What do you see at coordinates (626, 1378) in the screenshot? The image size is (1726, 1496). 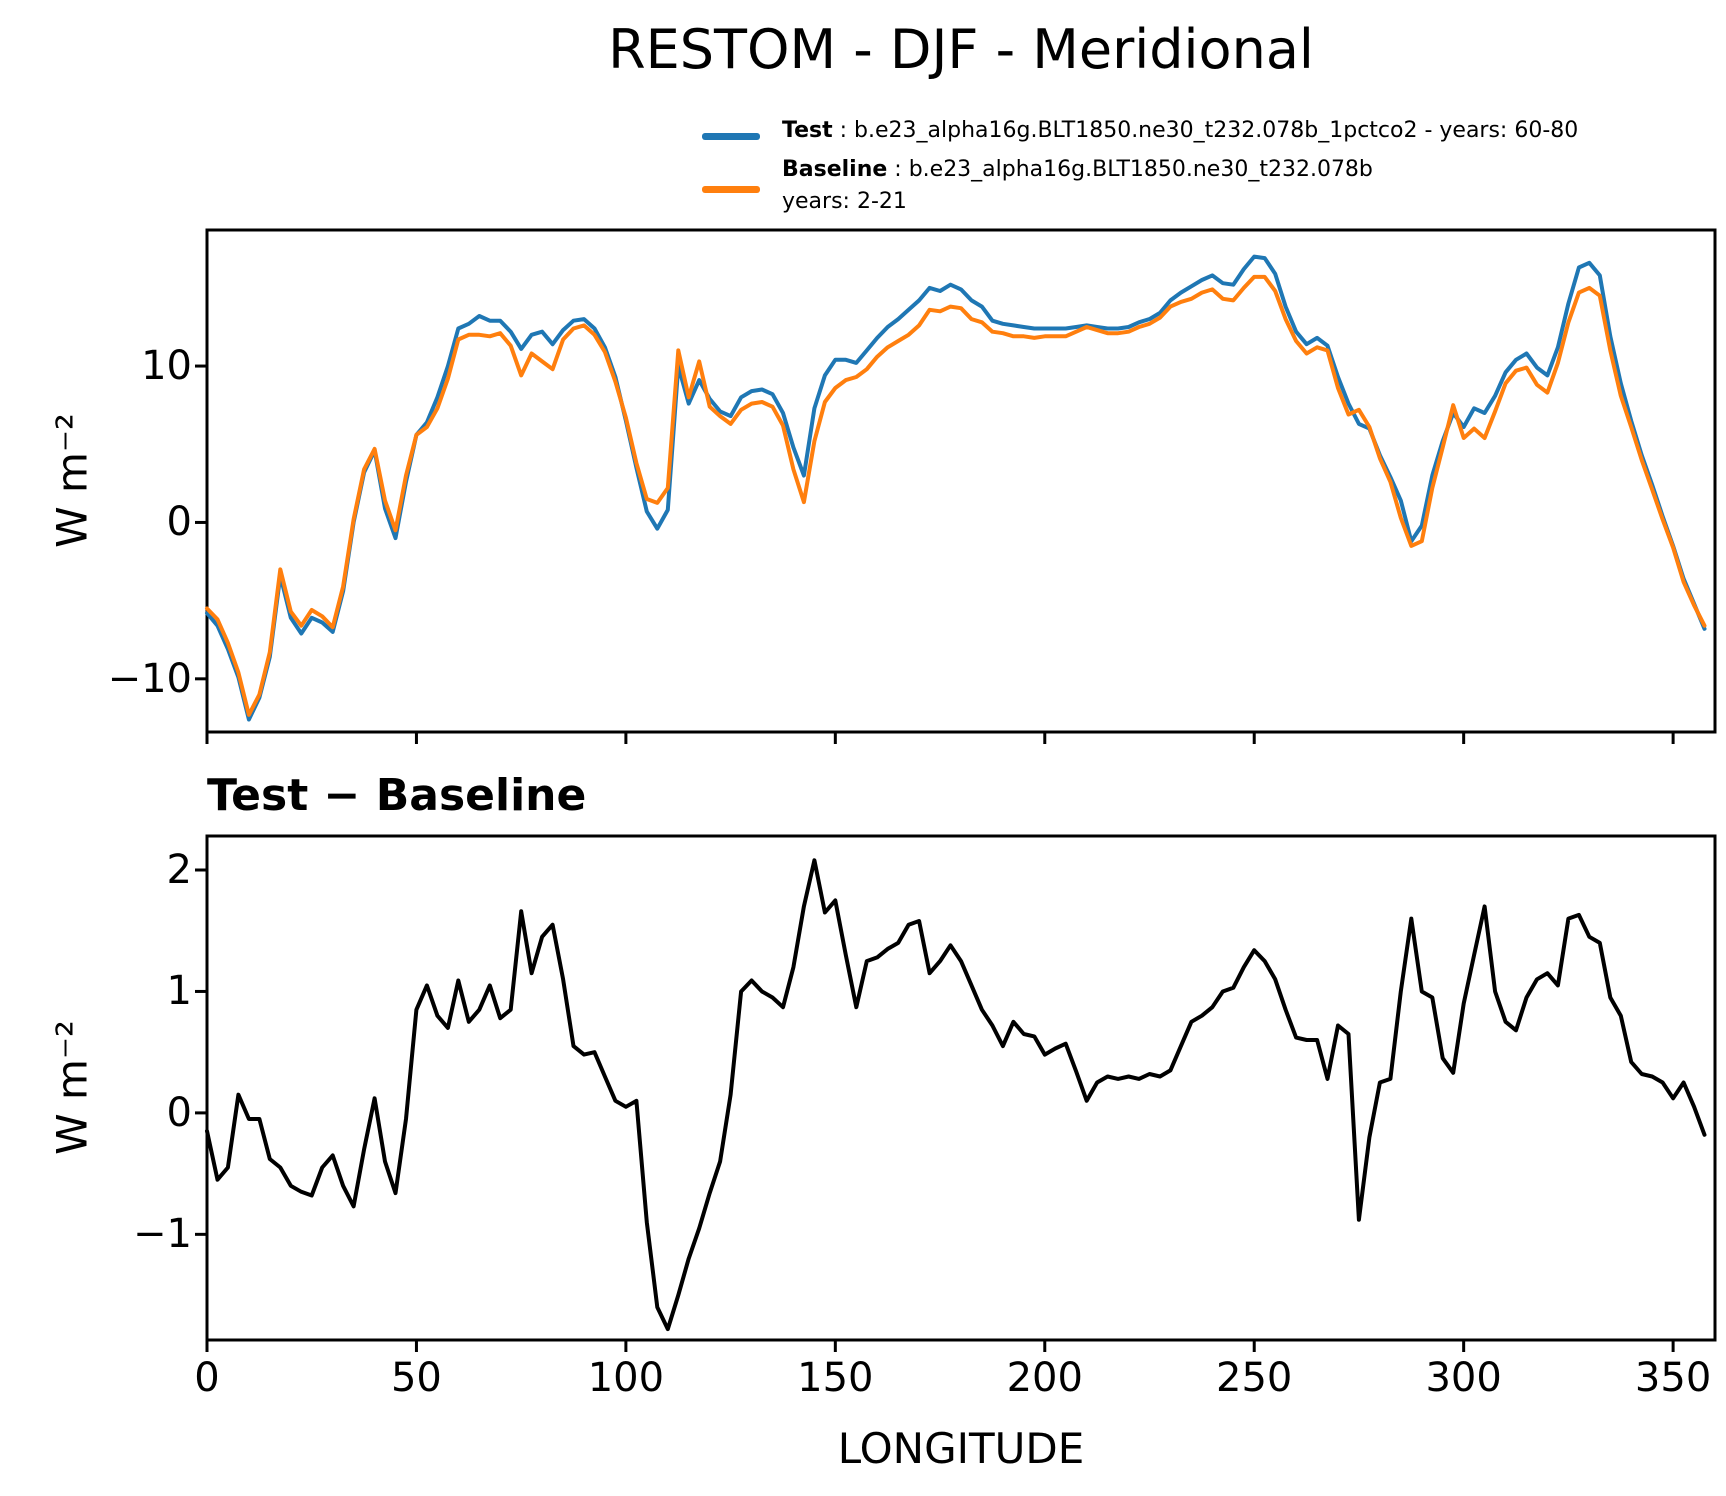 I see `x-tick-label: 100` at bounding box center [626, 1378].